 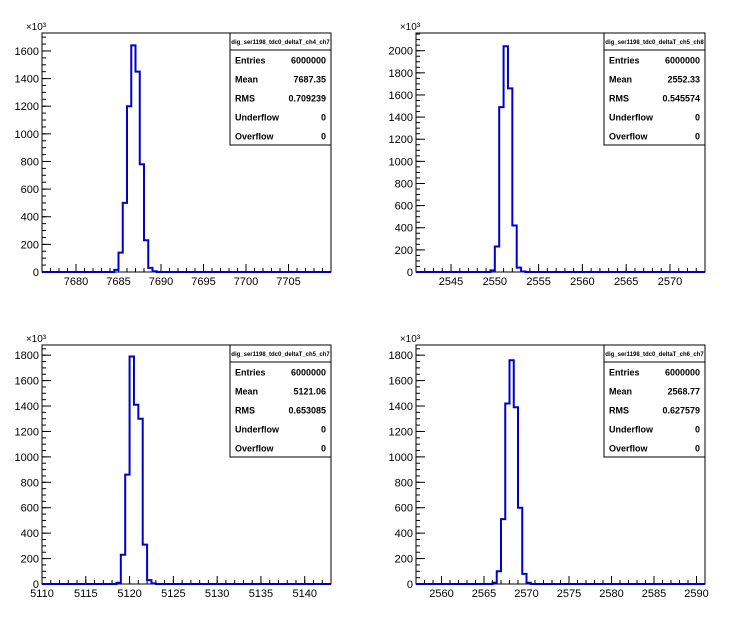 I want to click on stats-value: 7687.35, so click(x=309, y=80).